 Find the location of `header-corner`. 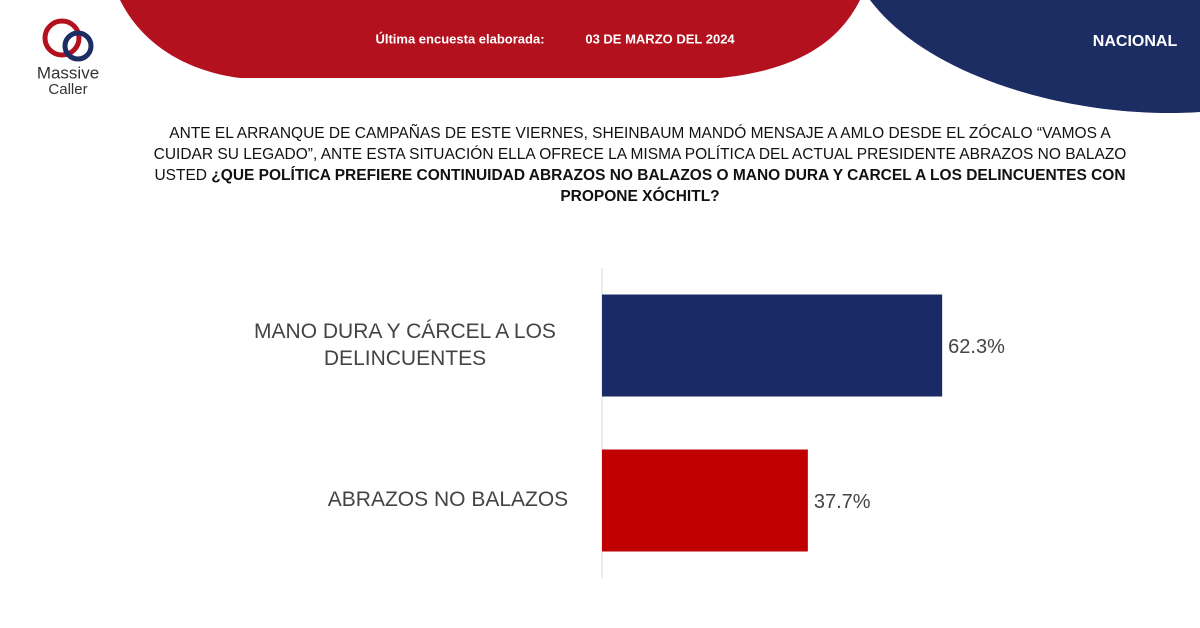

header-corner is located at coordinates (1035, 57).